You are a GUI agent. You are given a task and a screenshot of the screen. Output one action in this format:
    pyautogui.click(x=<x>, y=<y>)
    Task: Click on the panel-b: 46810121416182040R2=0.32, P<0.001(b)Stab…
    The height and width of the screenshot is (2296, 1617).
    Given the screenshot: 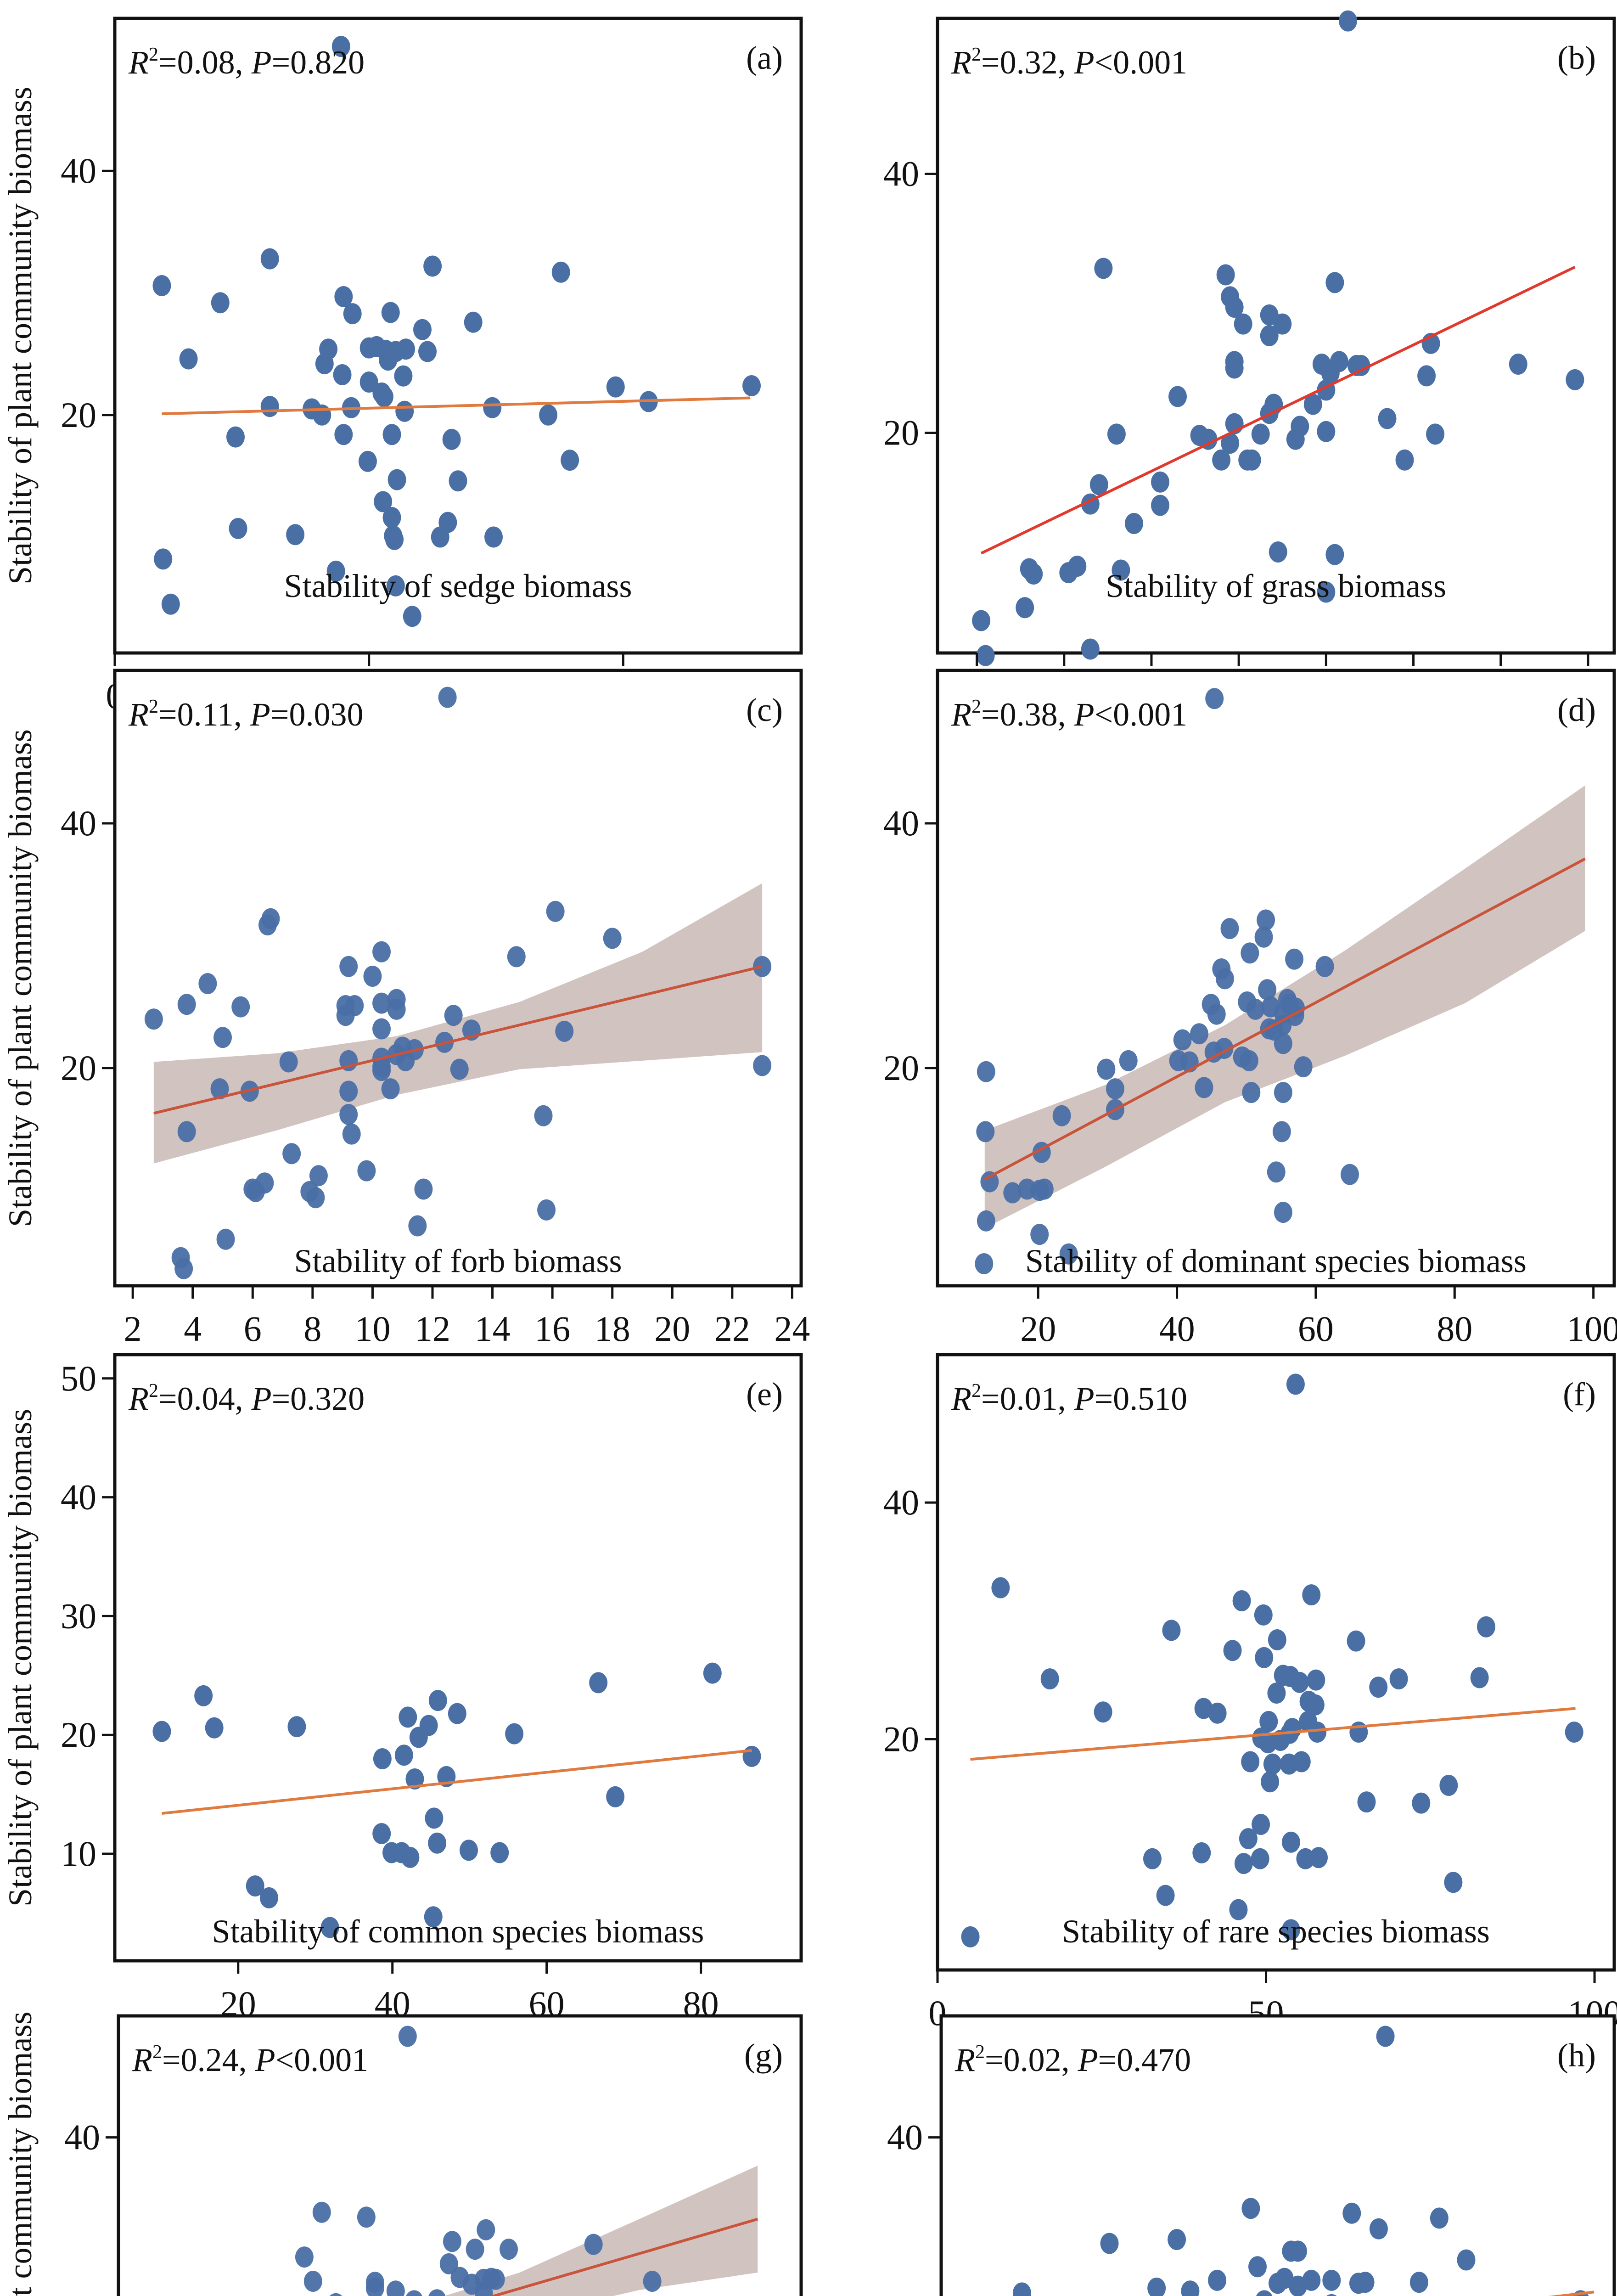 What is the action you would take?
    pyautogui.click(x=1249, y=363)
    